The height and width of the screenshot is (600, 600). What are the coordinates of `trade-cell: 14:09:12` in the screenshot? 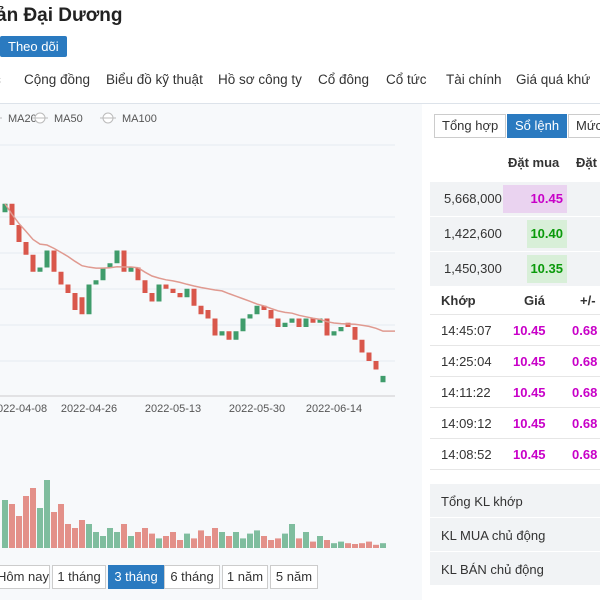 It's located at (466, 423).